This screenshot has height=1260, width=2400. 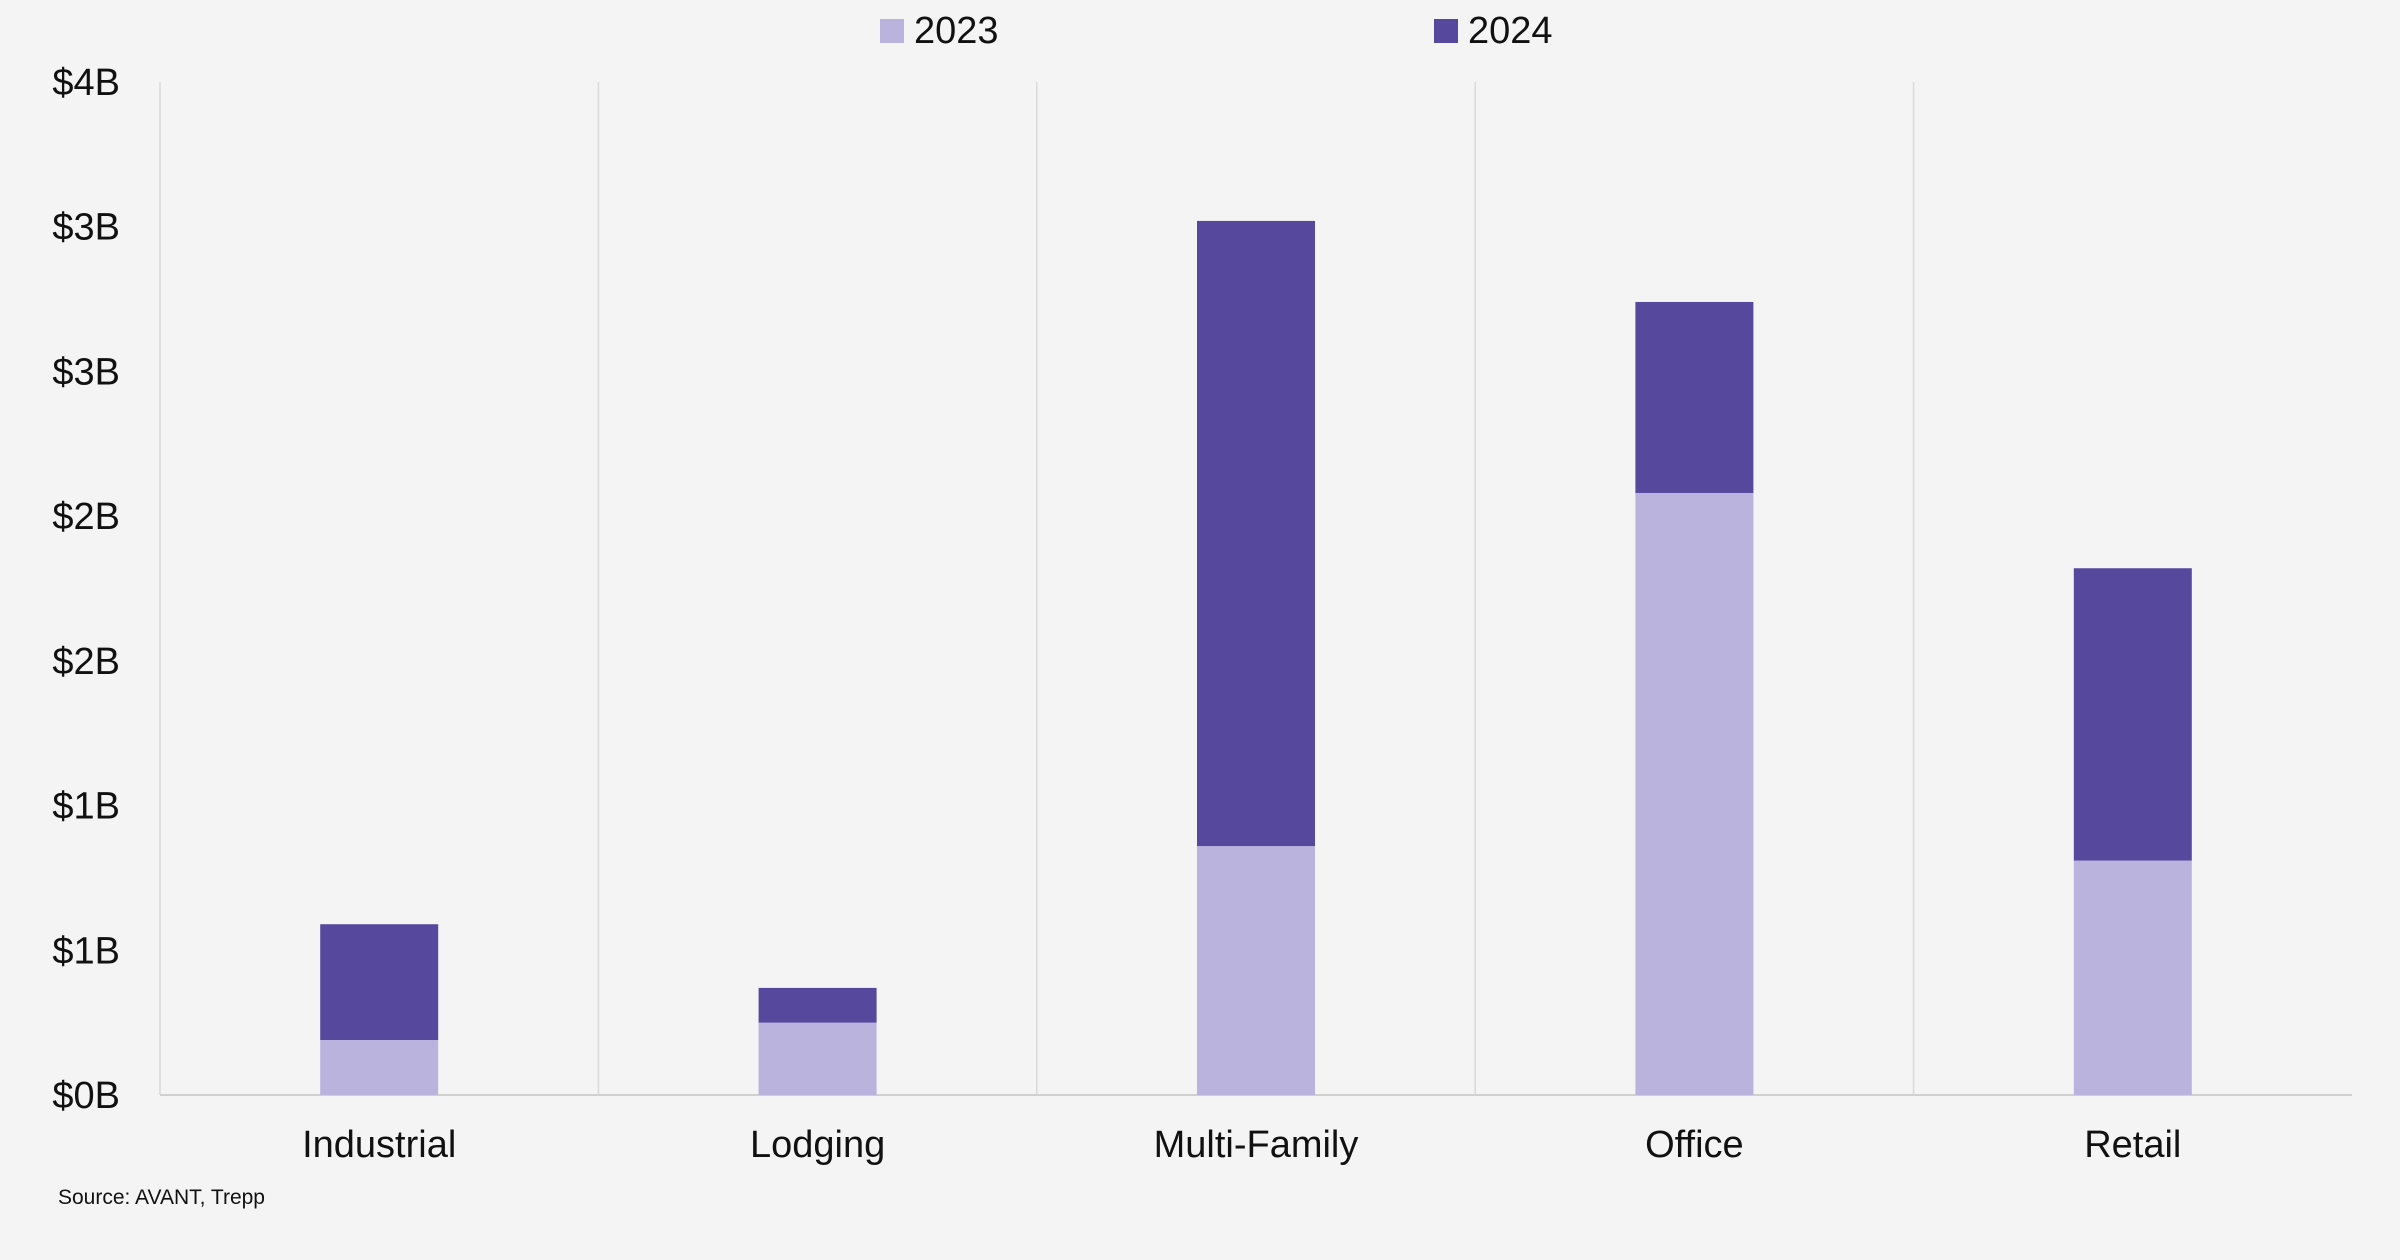 What do you see at coordinates (379, 1067) in the screenshot?
I see `bar-industrial-2023` at bounding box center [379, 1067].